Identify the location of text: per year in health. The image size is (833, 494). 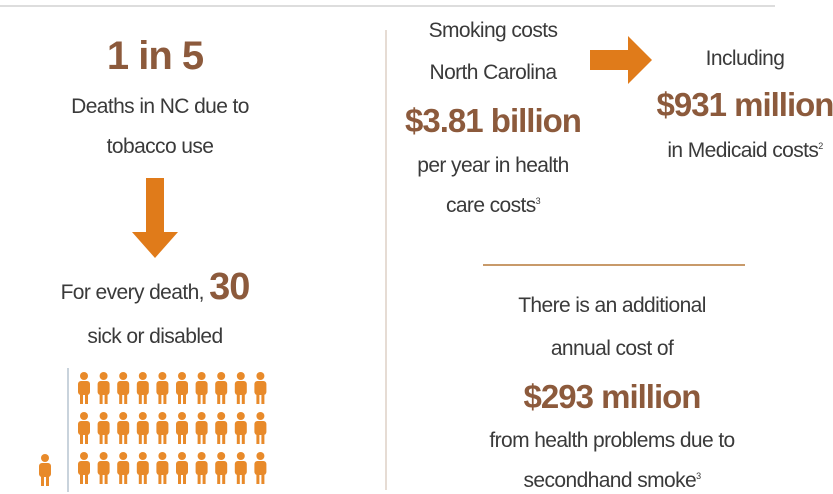
(493, 165).